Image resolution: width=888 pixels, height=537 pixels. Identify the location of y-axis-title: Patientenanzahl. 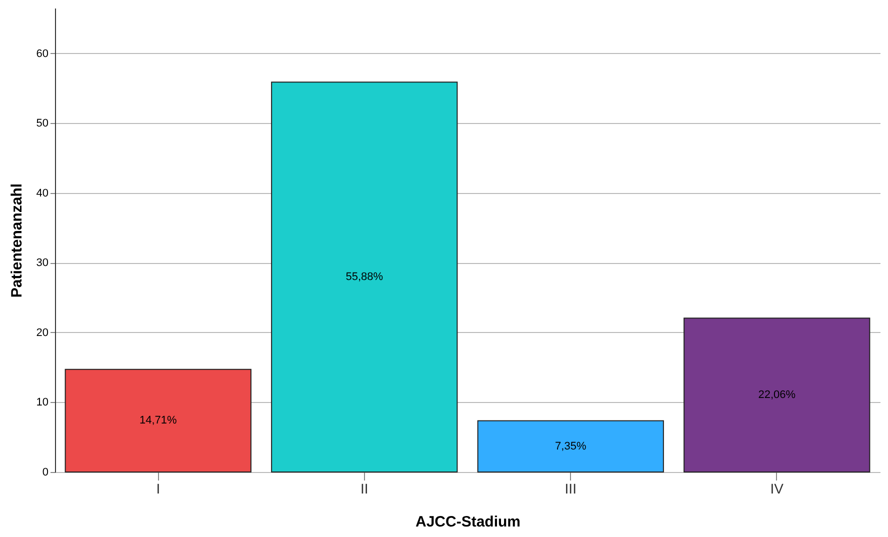
(17, 240).